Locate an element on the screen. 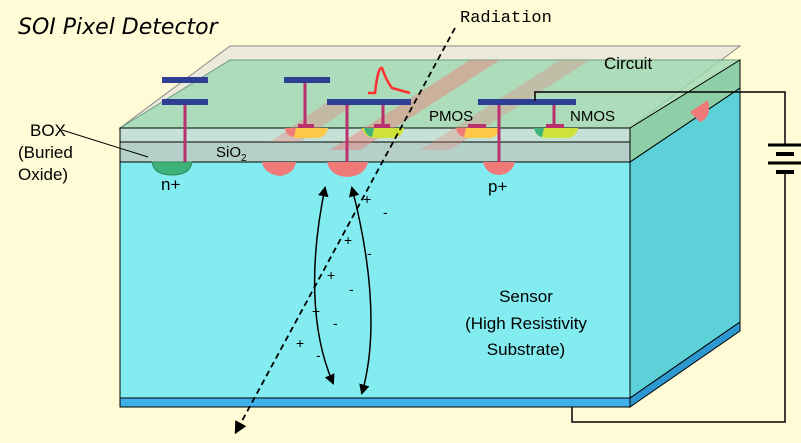  plus-sign-1: + is located at coordinates (367, 199).